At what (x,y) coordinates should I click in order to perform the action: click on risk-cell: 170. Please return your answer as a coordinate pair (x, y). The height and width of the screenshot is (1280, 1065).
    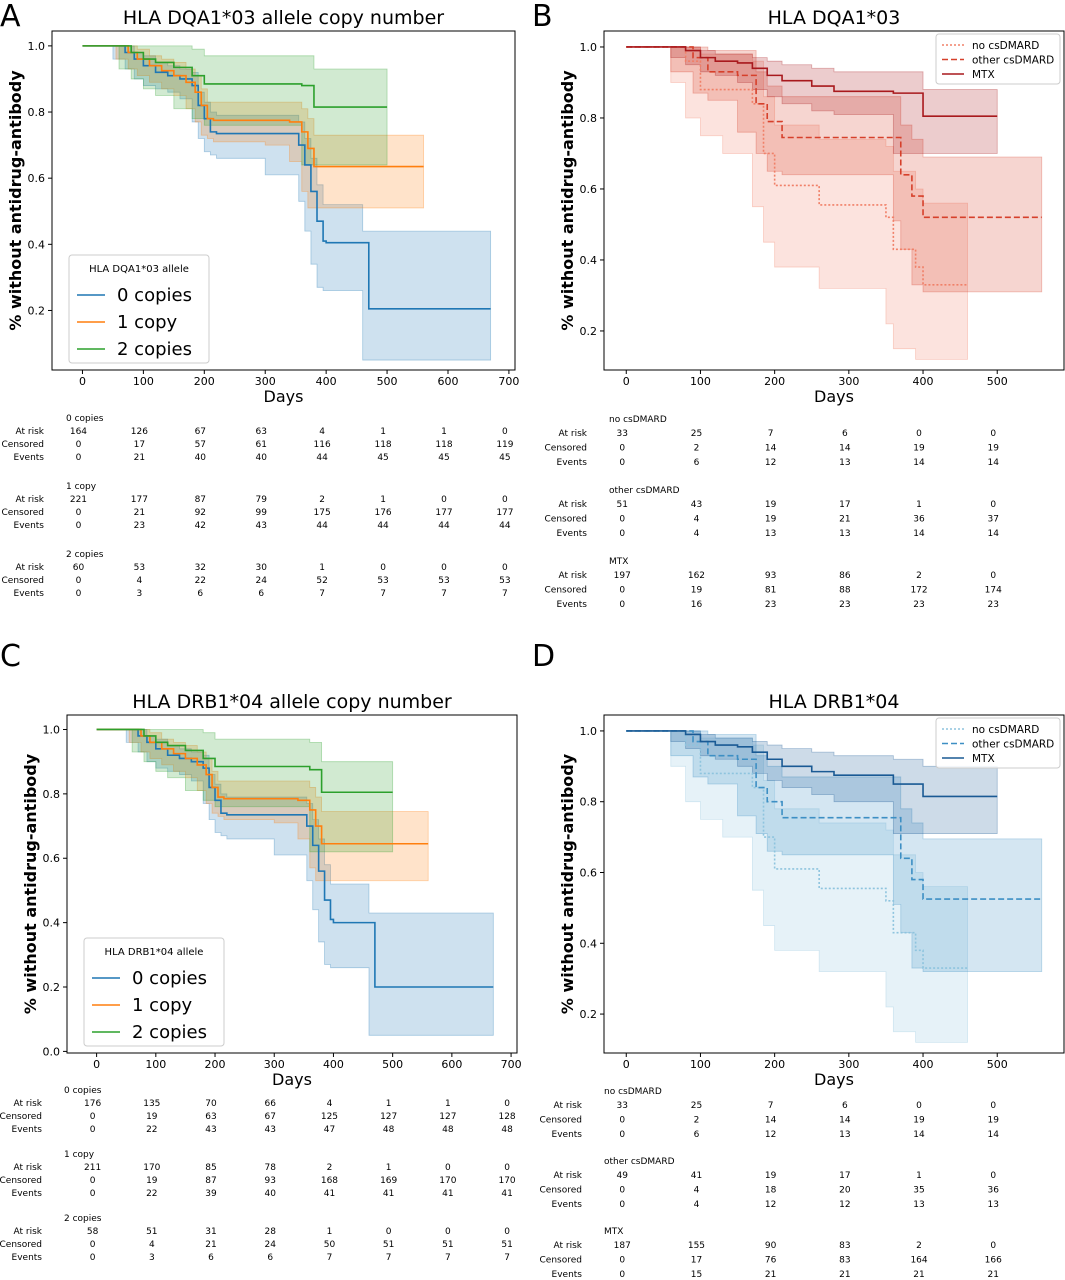
    Looking at the image, I should click on (447, 1181).